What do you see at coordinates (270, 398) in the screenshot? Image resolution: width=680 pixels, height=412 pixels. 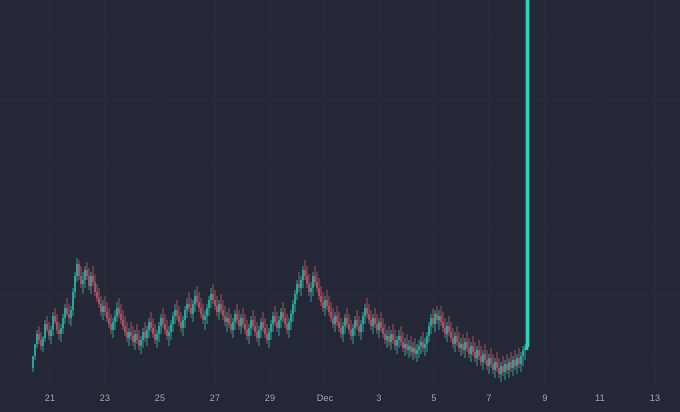 I see `x-axis-tick-label: 29` at bounding box center [270, 398].